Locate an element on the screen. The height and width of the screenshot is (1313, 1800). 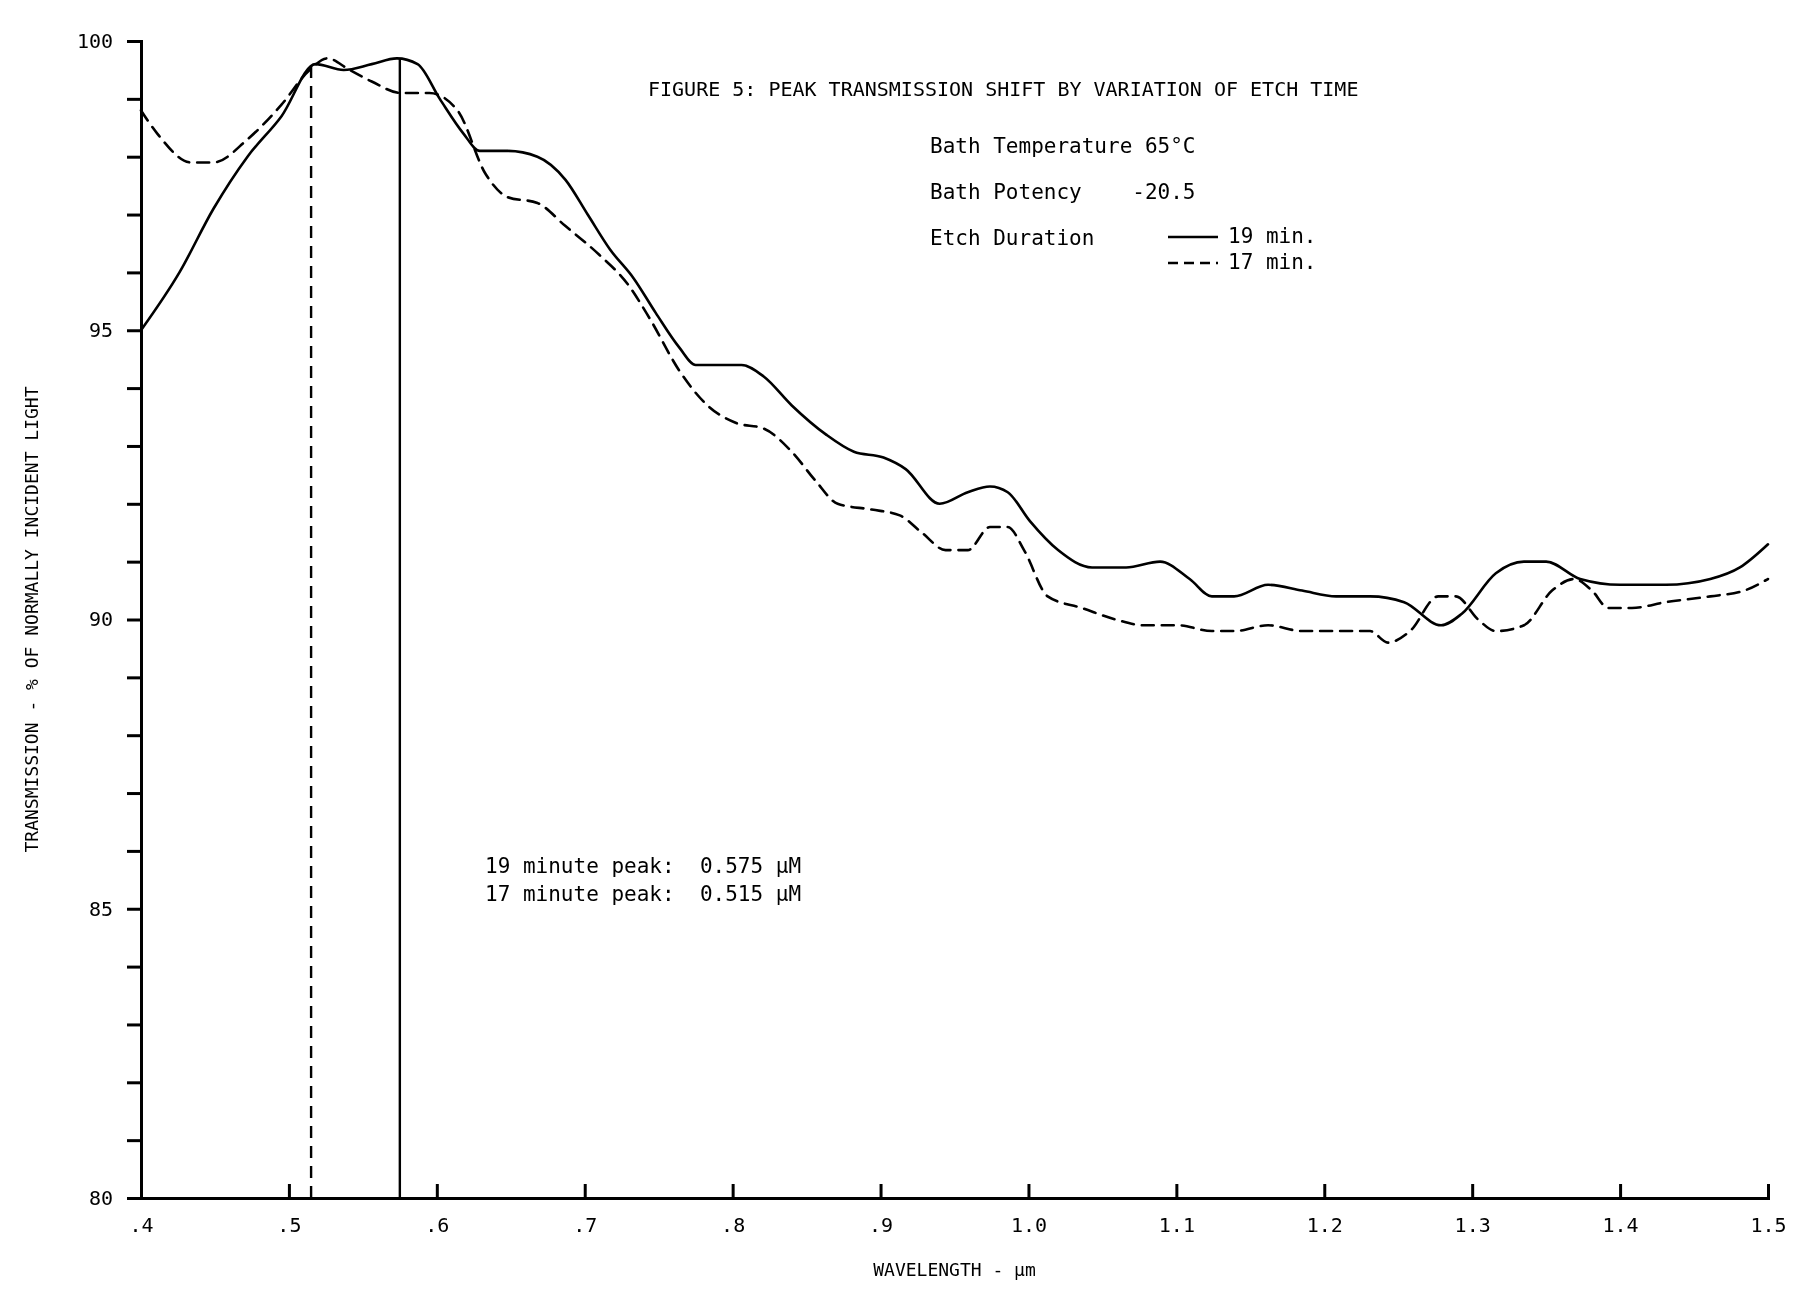
x-tick-label: 1.0 is located at coordinates (1029, 1225).